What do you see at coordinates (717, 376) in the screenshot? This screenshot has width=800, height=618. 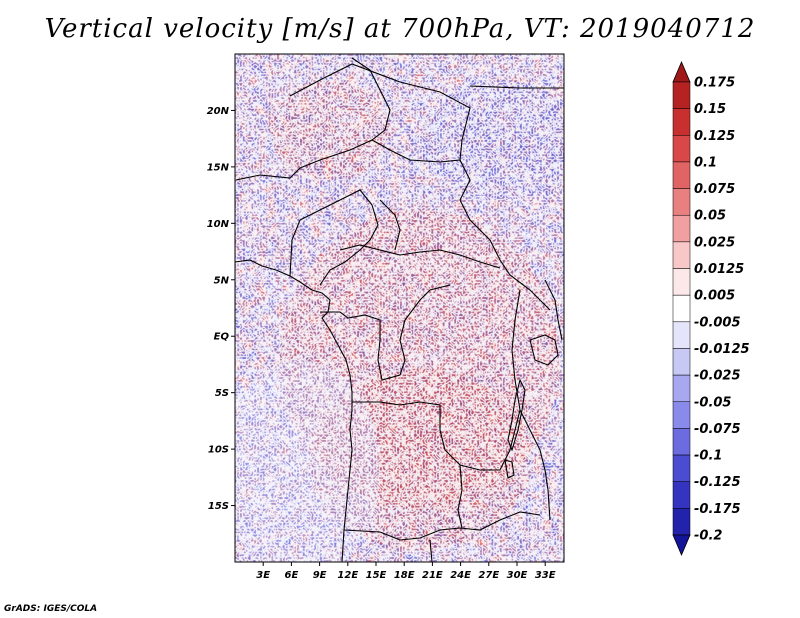 I see `colorbar-level-label: -0.025` at bounding box center [717, 376].